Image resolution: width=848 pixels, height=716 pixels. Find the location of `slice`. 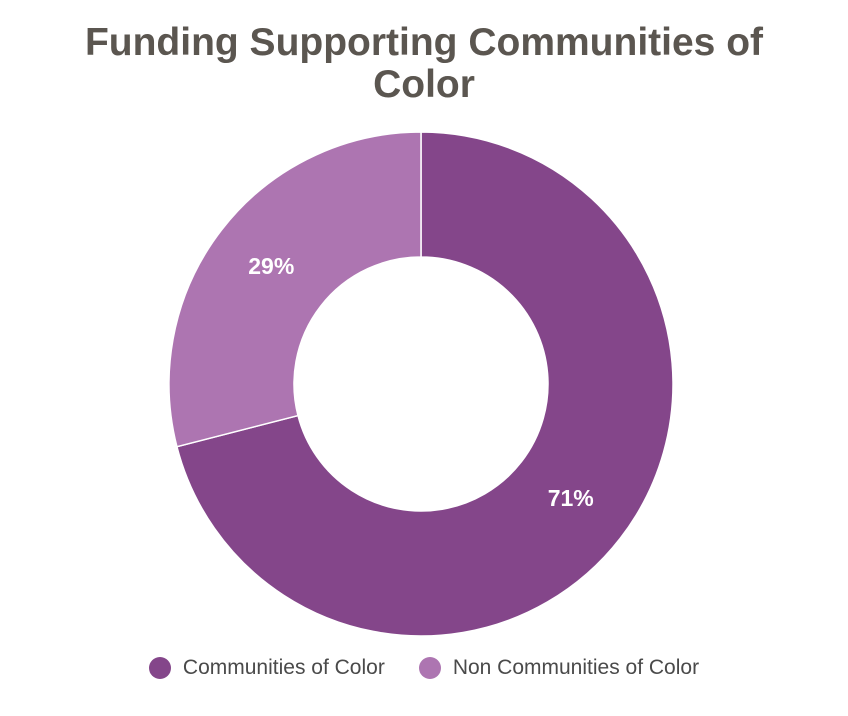

slice is located at coordinates (295, 289).